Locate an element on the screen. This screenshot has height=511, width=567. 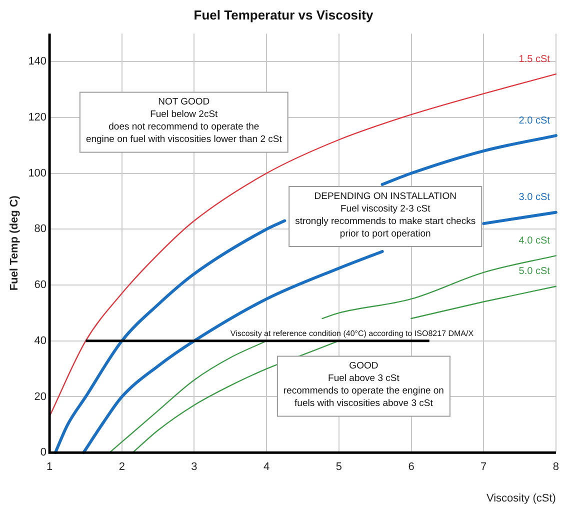
y-tick-label: 20 is located at coordinates (40, 396).